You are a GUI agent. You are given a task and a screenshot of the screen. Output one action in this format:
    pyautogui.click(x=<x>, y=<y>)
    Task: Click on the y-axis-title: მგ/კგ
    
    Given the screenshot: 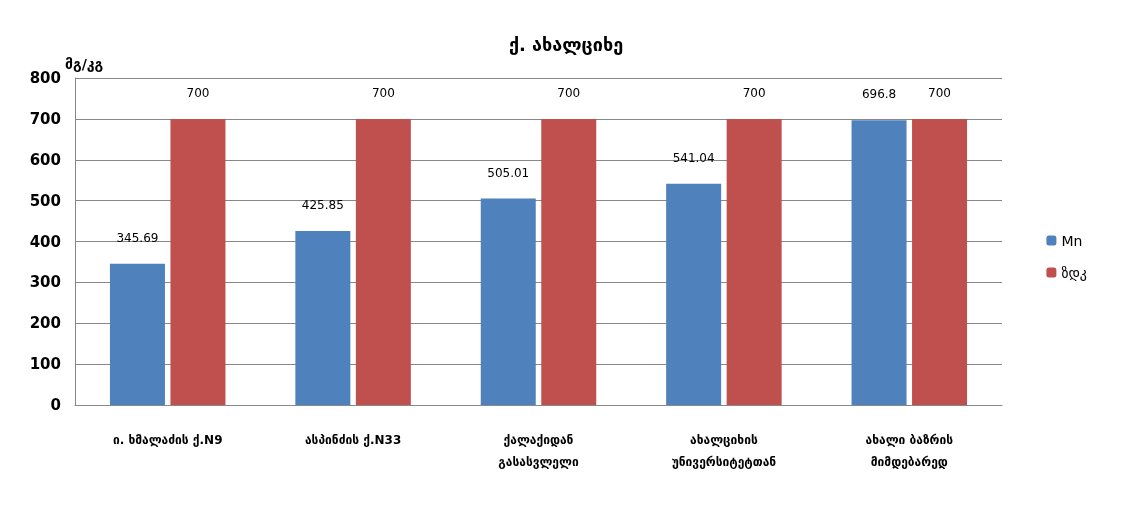 What is the action you would take?
    pyautogui.click(x=84, y=63)
    